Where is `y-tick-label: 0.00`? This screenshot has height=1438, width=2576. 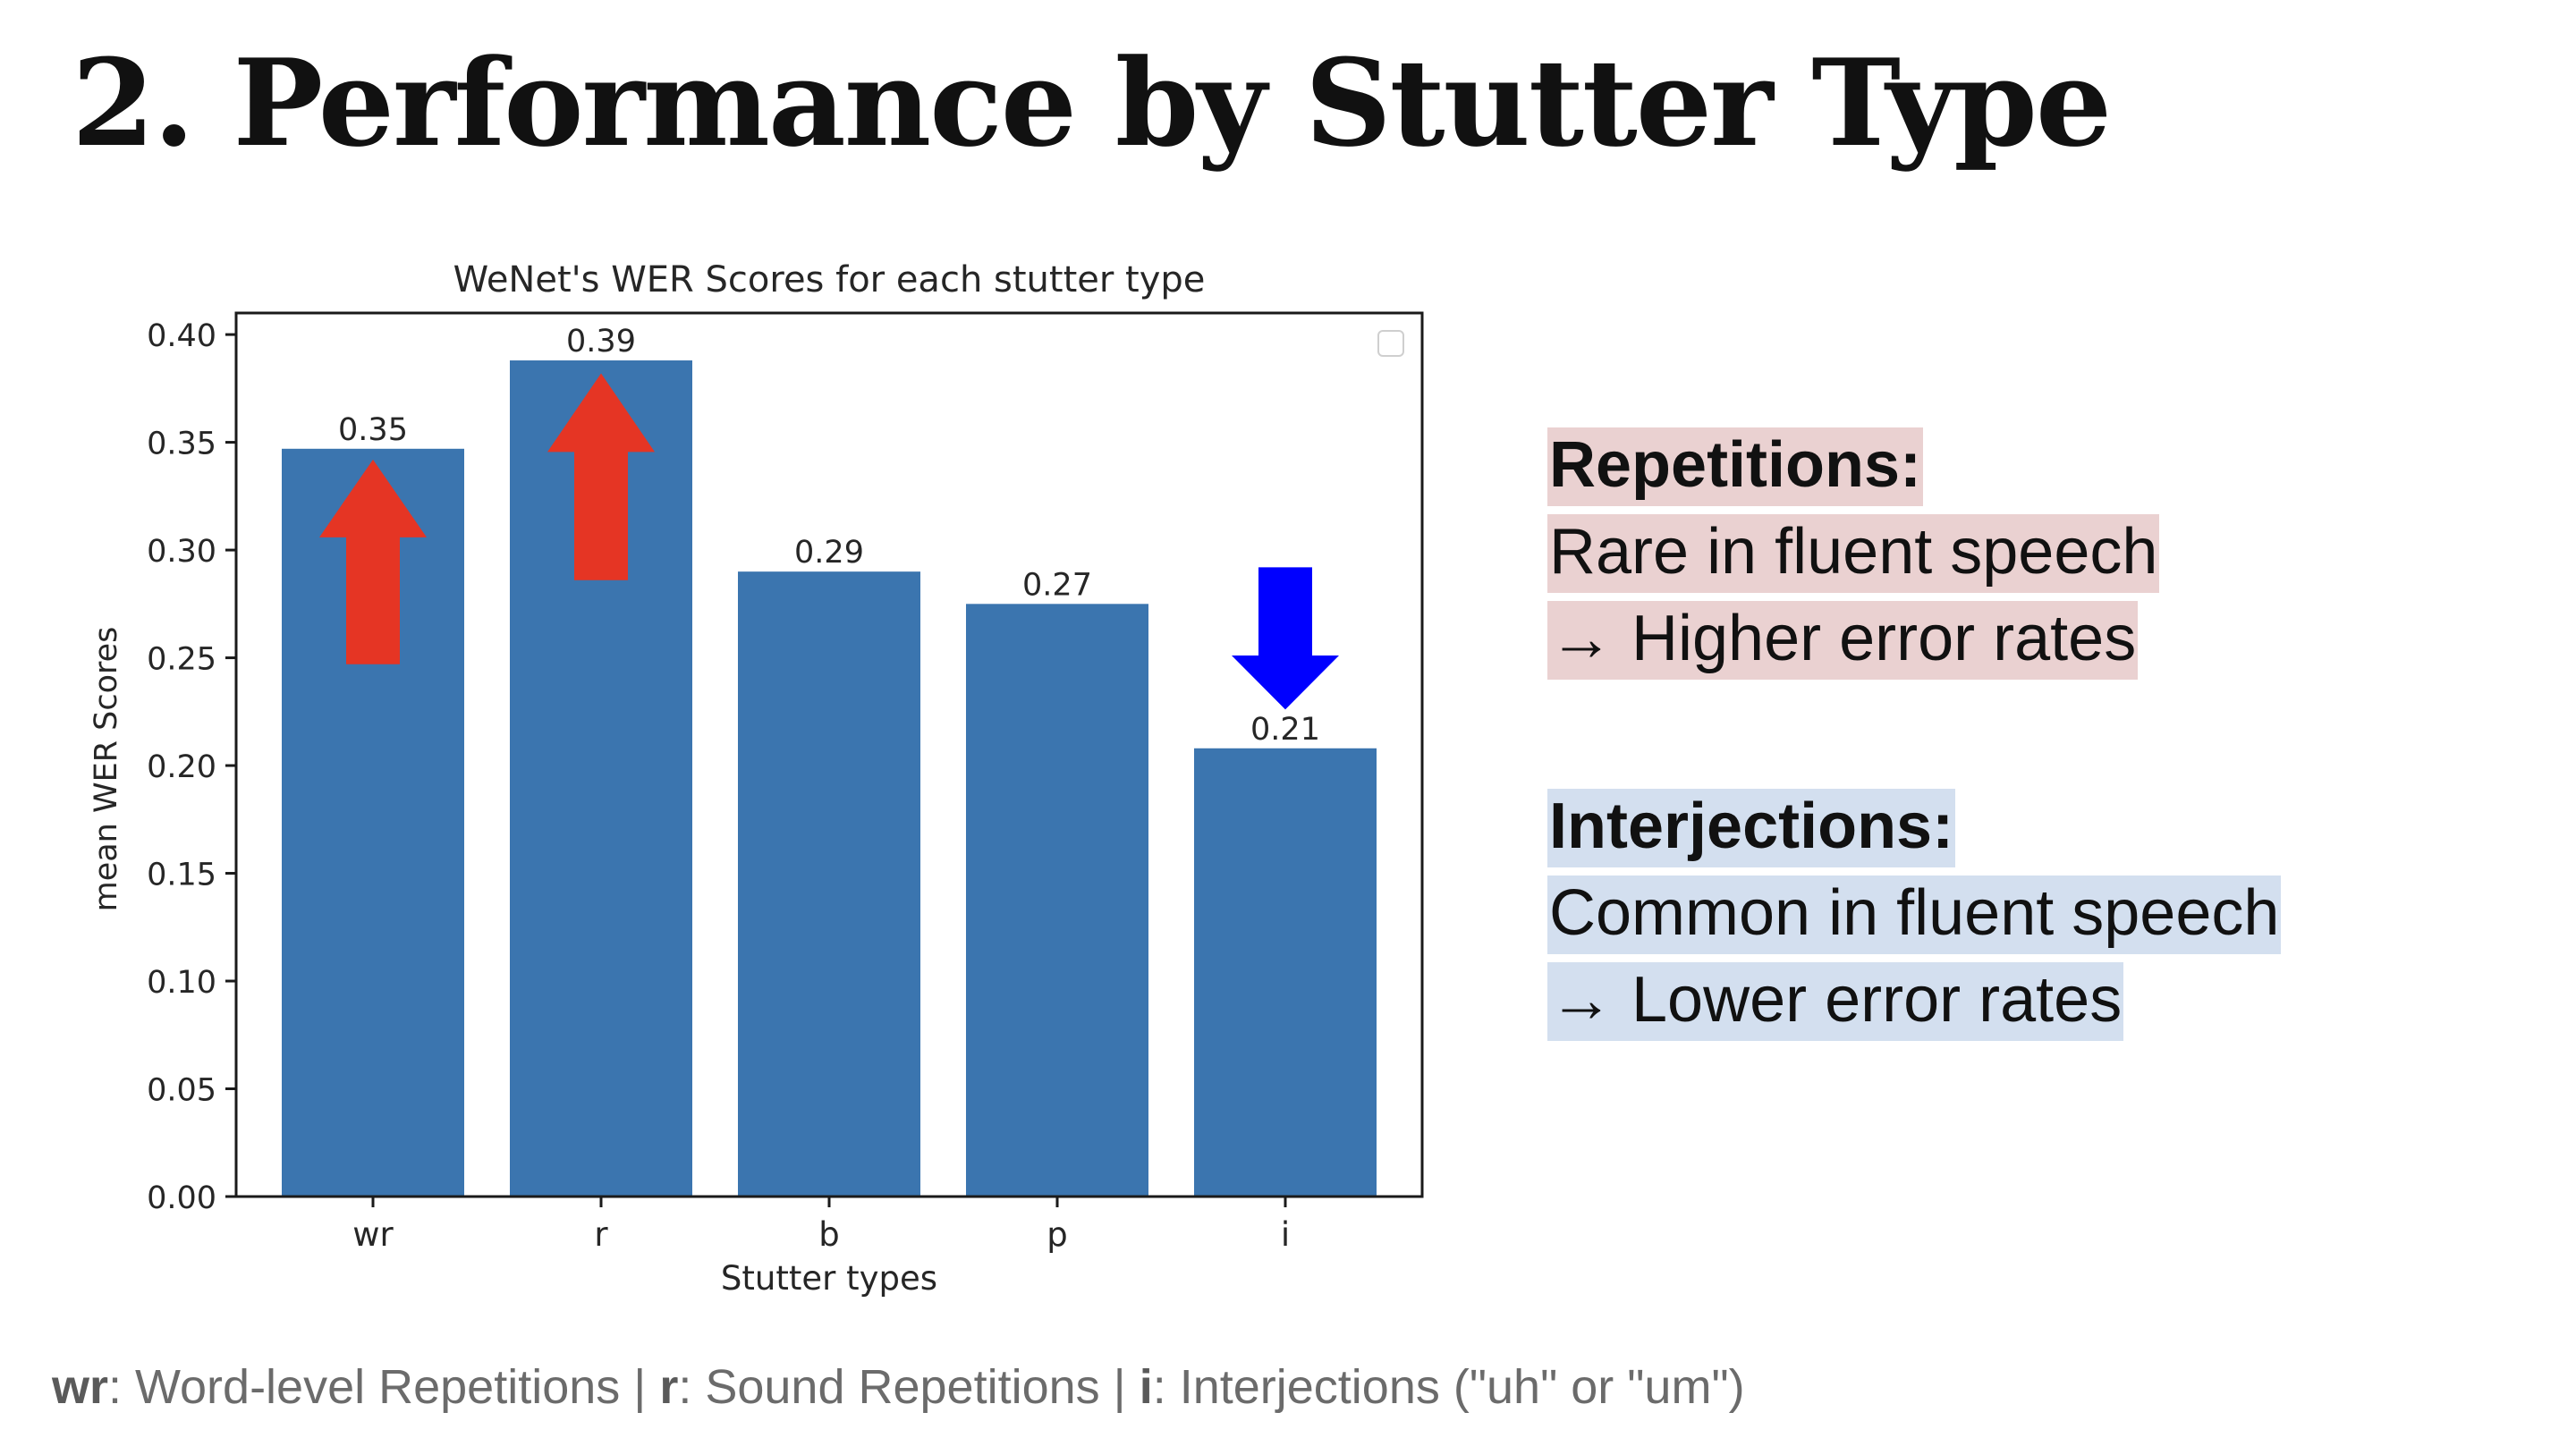
y-tick-label: 0.00 is located at coordinates (181, 1198).